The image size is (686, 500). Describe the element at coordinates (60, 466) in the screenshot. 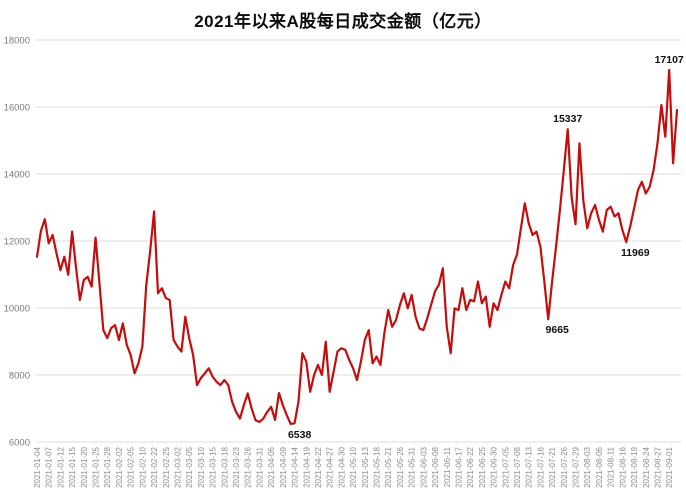

I see `x-axis-label: 2021-01-12` at that location.